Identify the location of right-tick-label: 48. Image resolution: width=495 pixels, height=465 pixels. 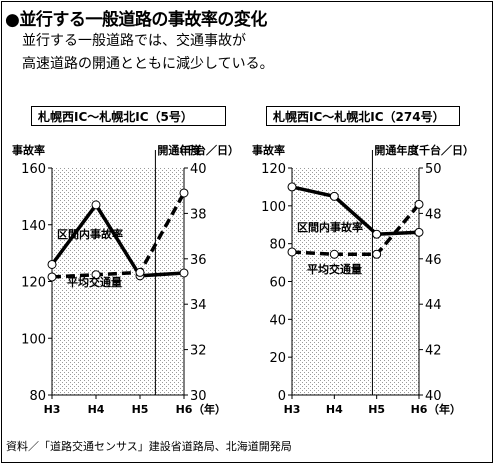
(433, 214).